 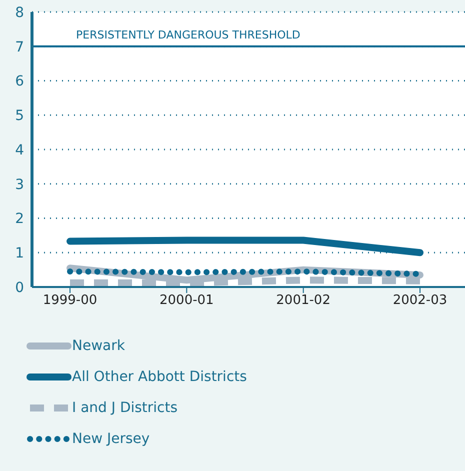 I want to click on y-tick-label: 0, so click(x=19, y=288).